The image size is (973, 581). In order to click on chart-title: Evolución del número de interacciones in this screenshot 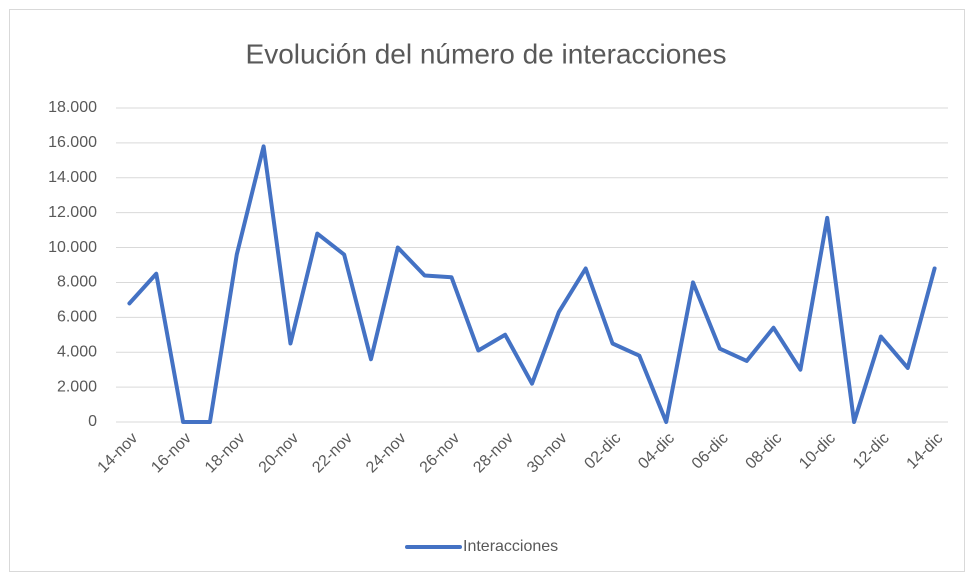, I will do `click(486, 53)`.